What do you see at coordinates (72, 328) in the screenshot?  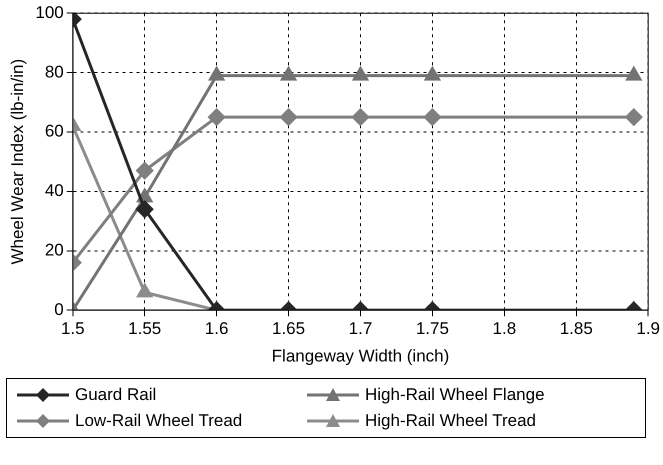 I see `x-tick-label: 1.5` at bounding box center [72, 328].